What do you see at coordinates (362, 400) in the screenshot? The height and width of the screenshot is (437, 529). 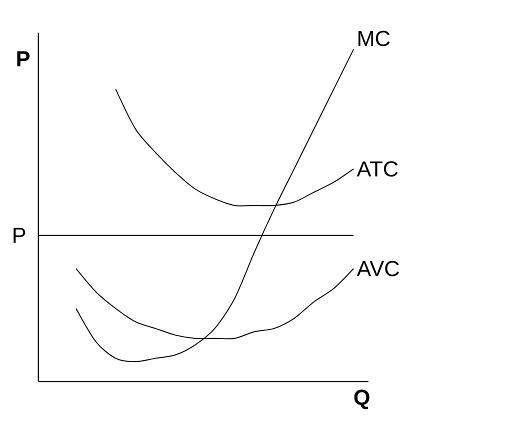 I see `x-axis-title: Q` at bounding box center [362, 400].